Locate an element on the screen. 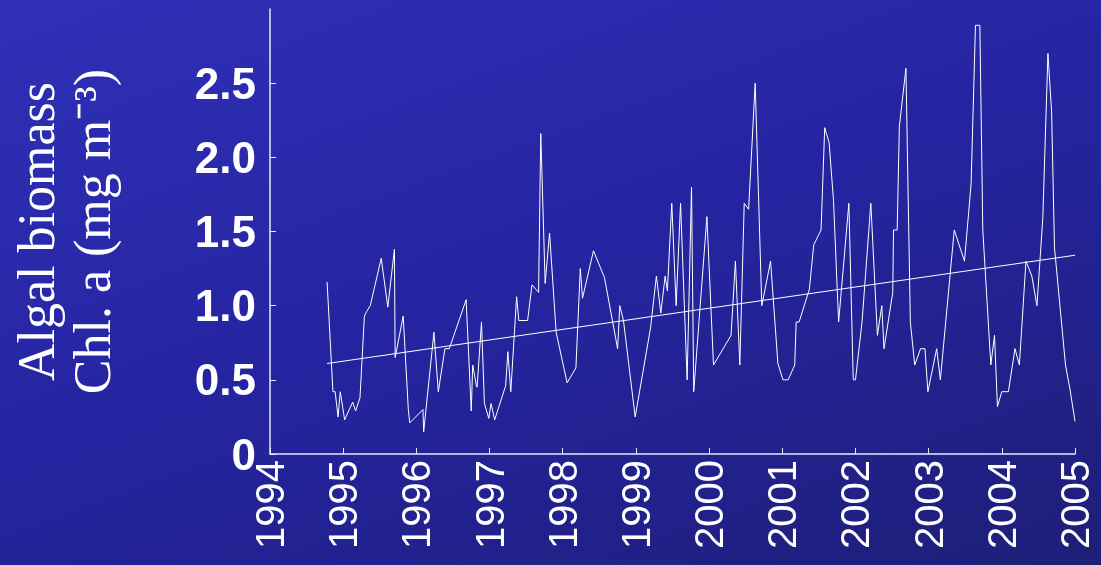  y-axis-title: Algal biomass Chl. a (mg m⁻³) is located at coordinates (64, 231).